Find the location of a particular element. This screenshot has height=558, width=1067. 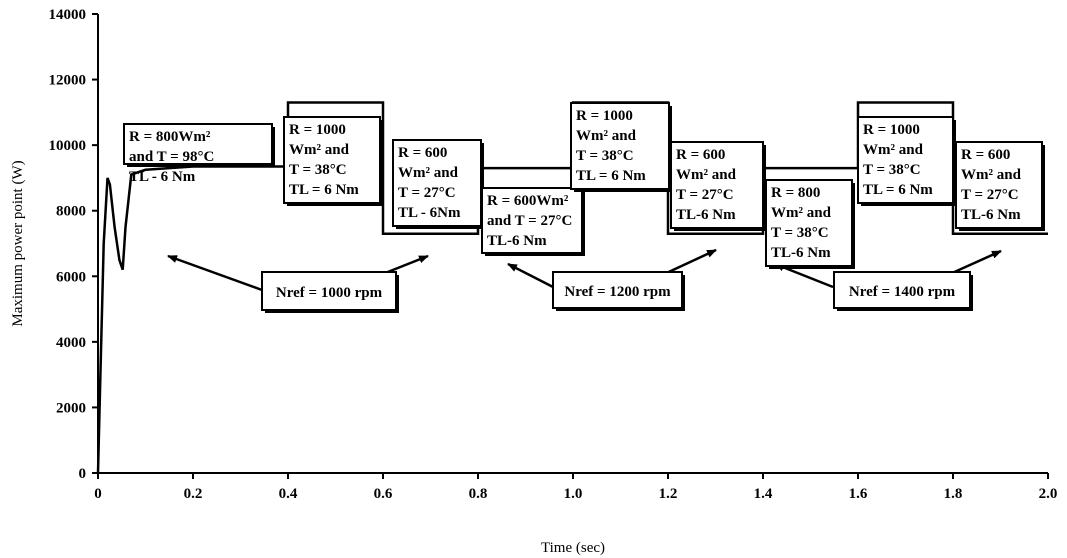

x-tick-label: 0.6 is located at coordinates (383, 494).